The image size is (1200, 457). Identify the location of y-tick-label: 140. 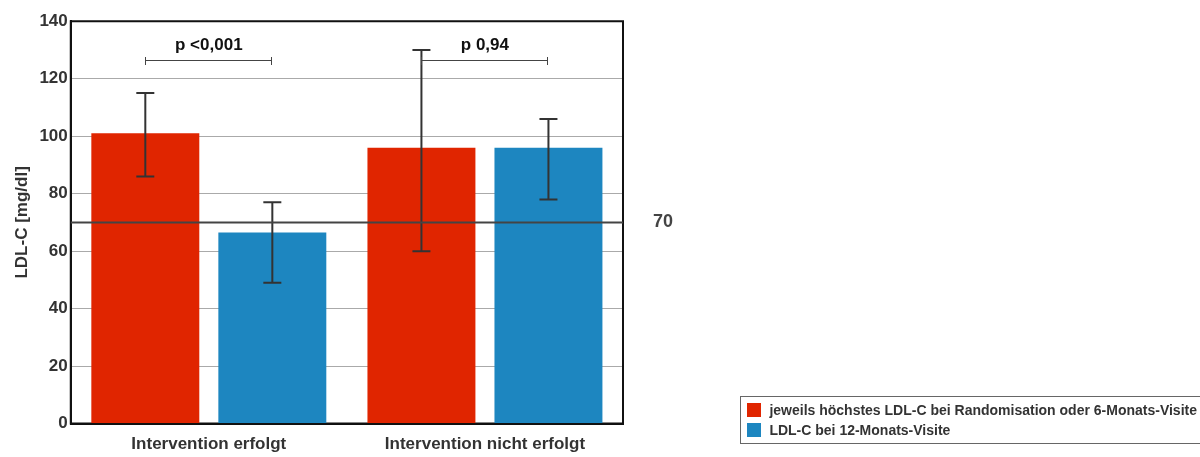
(53, 20).